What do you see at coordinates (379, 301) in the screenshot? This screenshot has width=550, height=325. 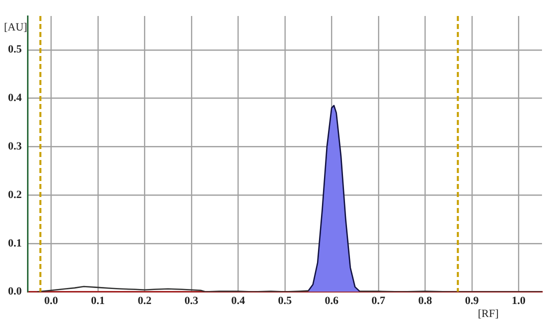 I see `x-tick-label: 0.7` at bounding box center [379, 301].